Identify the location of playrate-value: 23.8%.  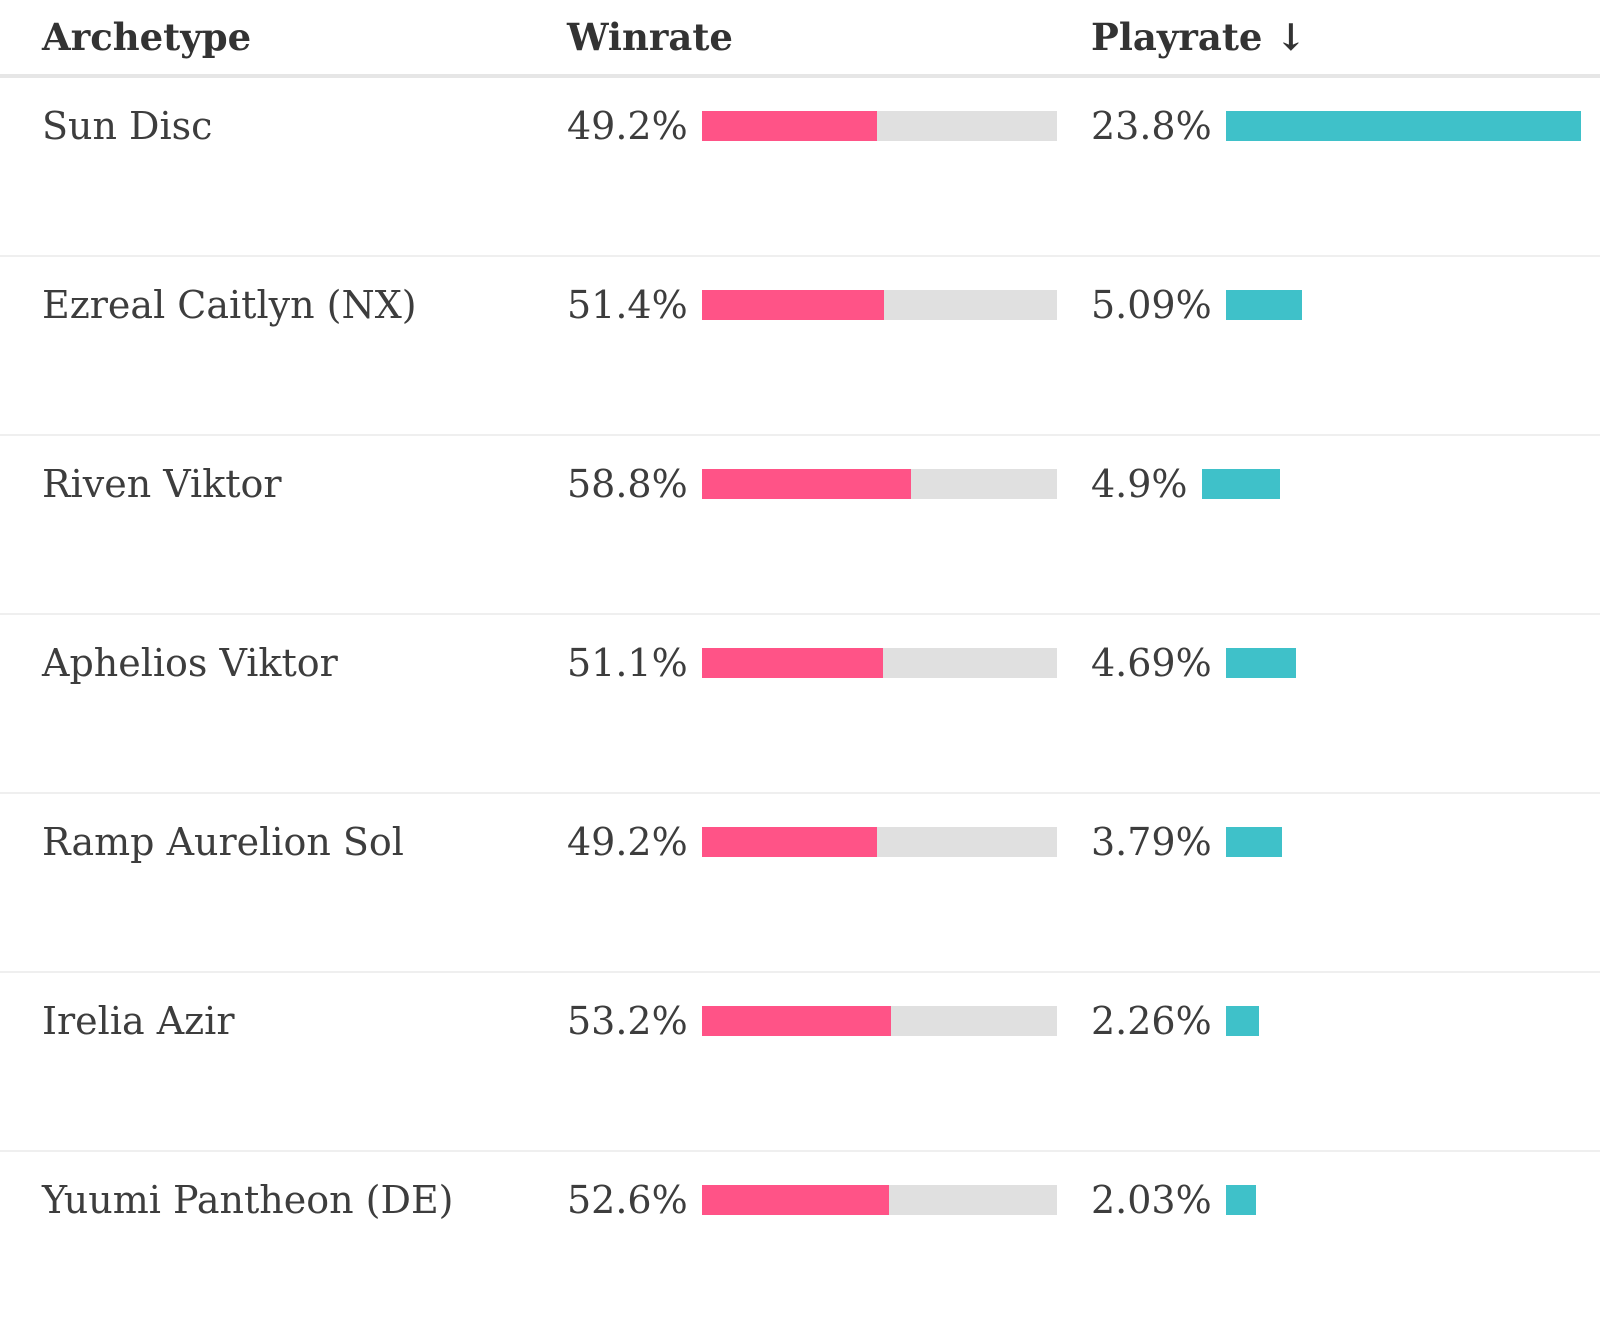
(1151, 126).